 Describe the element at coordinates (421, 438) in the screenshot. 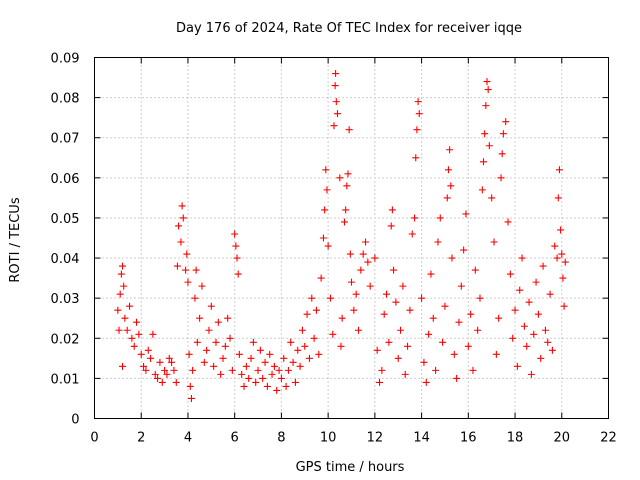

I see `x-tick-label: 14` at that location.